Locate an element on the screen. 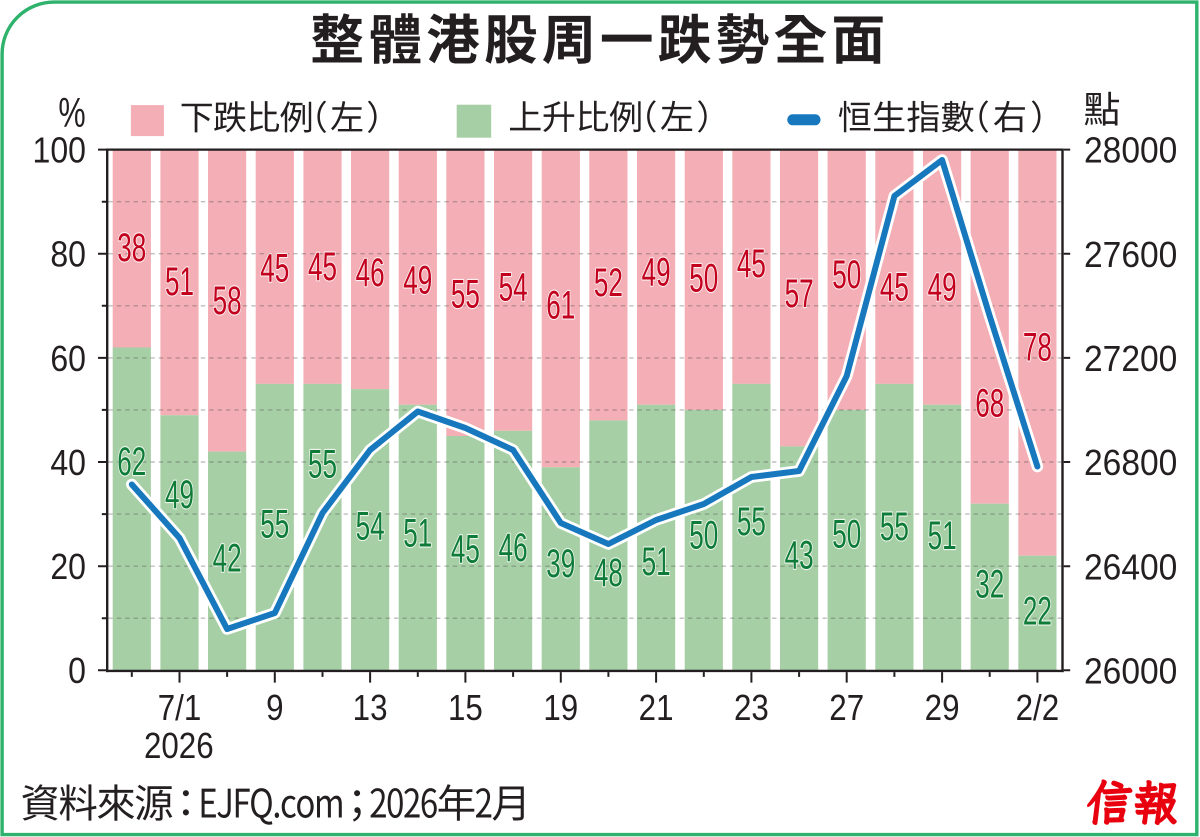 This screenshot has width=1200, height=837. svg-text: 40 is located at coordinates (68, 463).